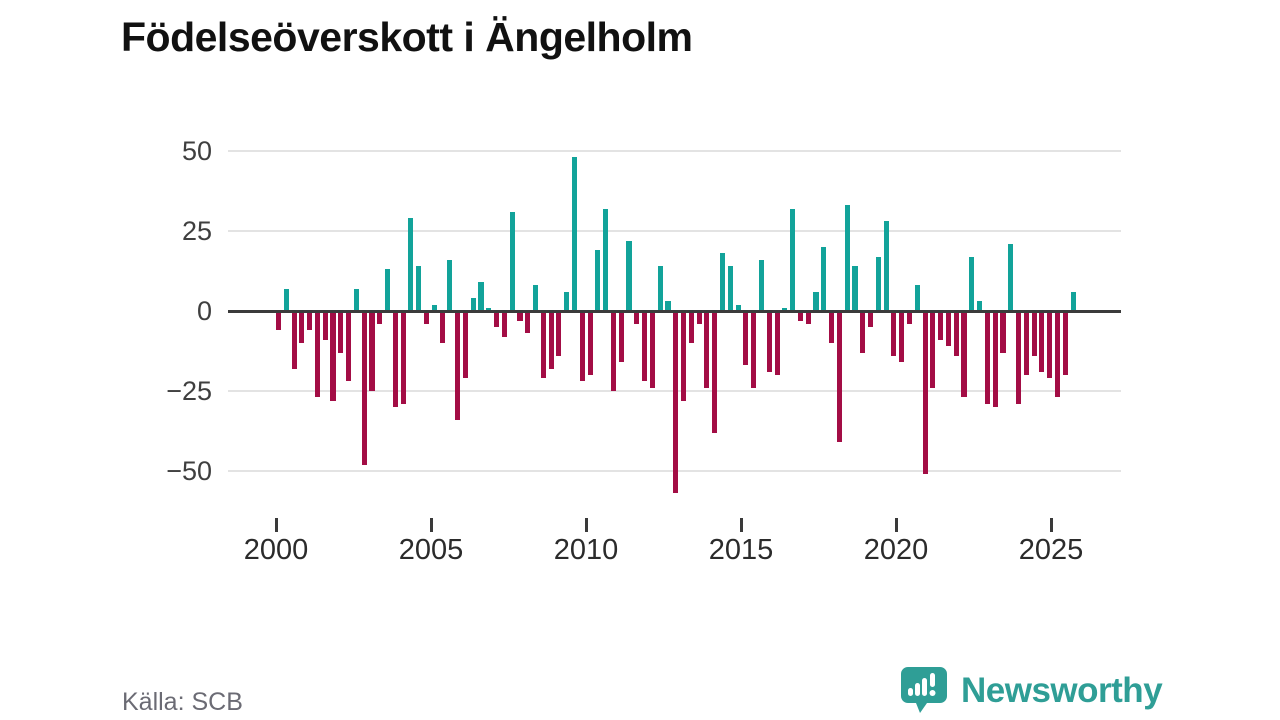 This screenshot has width=1280, height=720. What do you see at coordinates (917, 298) in the screenshot?
I see `bar-2020-q3` at bounding box center [917, 298].